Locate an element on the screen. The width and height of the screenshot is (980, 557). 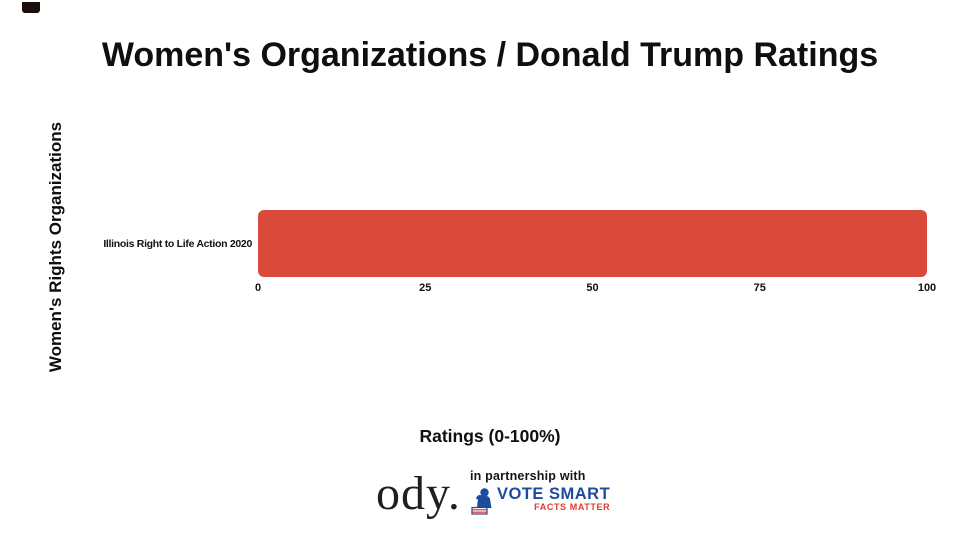
votesmart-logo: VOTE SMART FACTS MATTER is located at coordinates (540, 502).